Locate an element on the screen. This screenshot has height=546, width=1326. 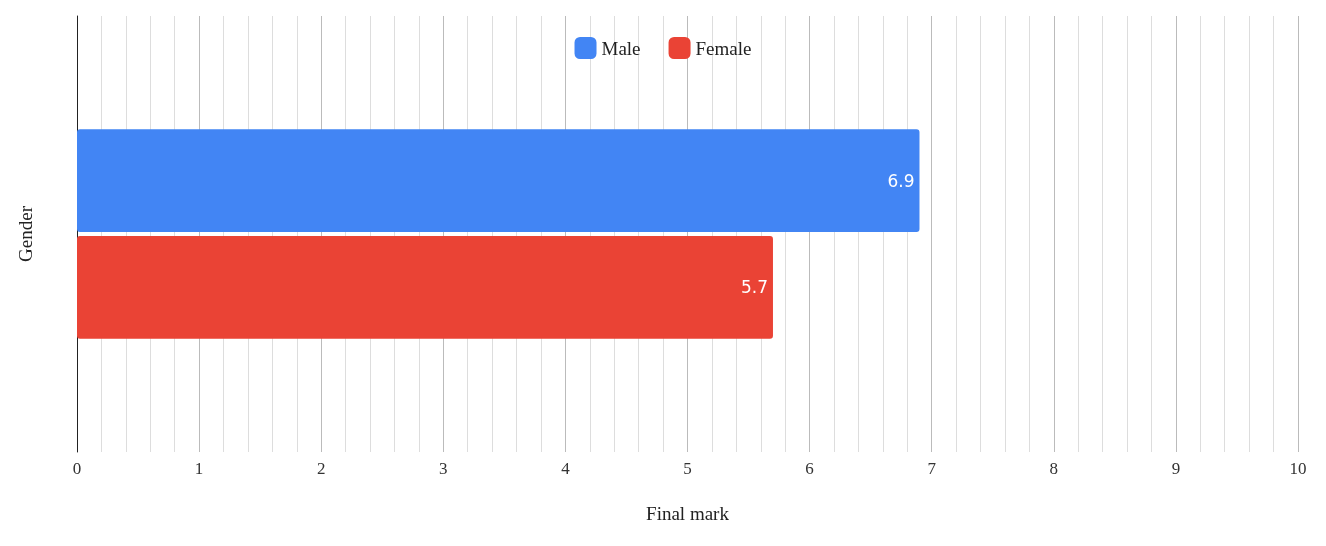
x-tick-label: 0 is located at coordinates (77, 468).